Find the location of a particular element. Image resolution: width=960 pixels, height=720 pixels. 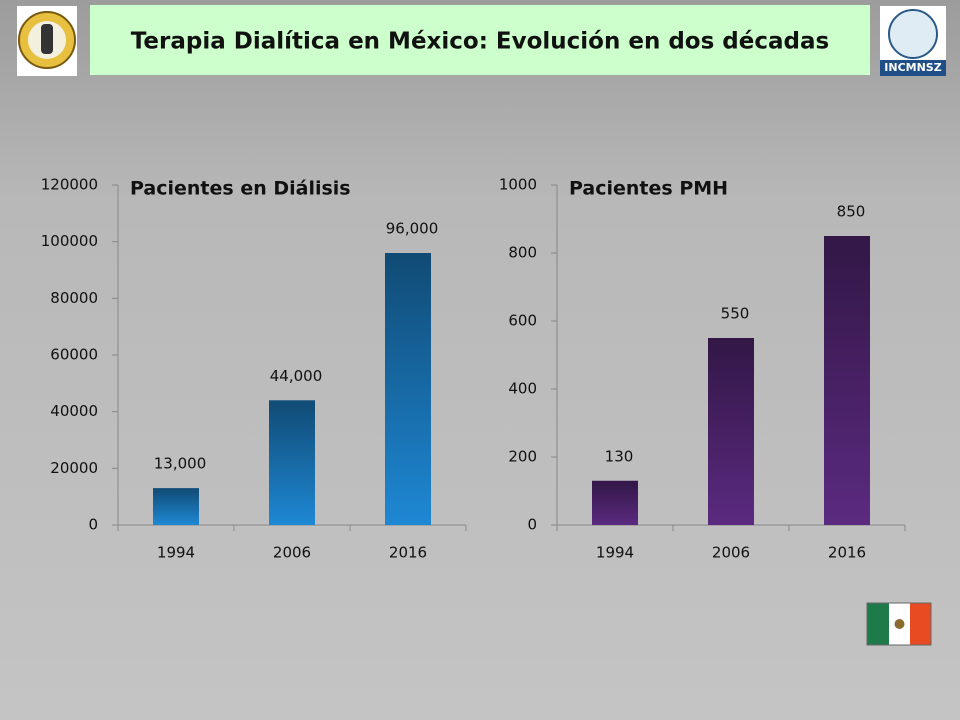

chart-title: Pacientes PMH is located at coordinates (648, 189).